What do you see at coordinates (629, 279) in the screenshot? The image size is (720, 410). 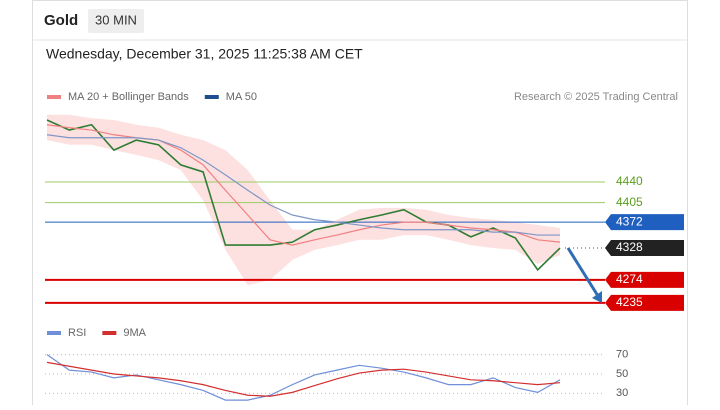 I see `level-label: 4274` at bounding box center [629, 279].